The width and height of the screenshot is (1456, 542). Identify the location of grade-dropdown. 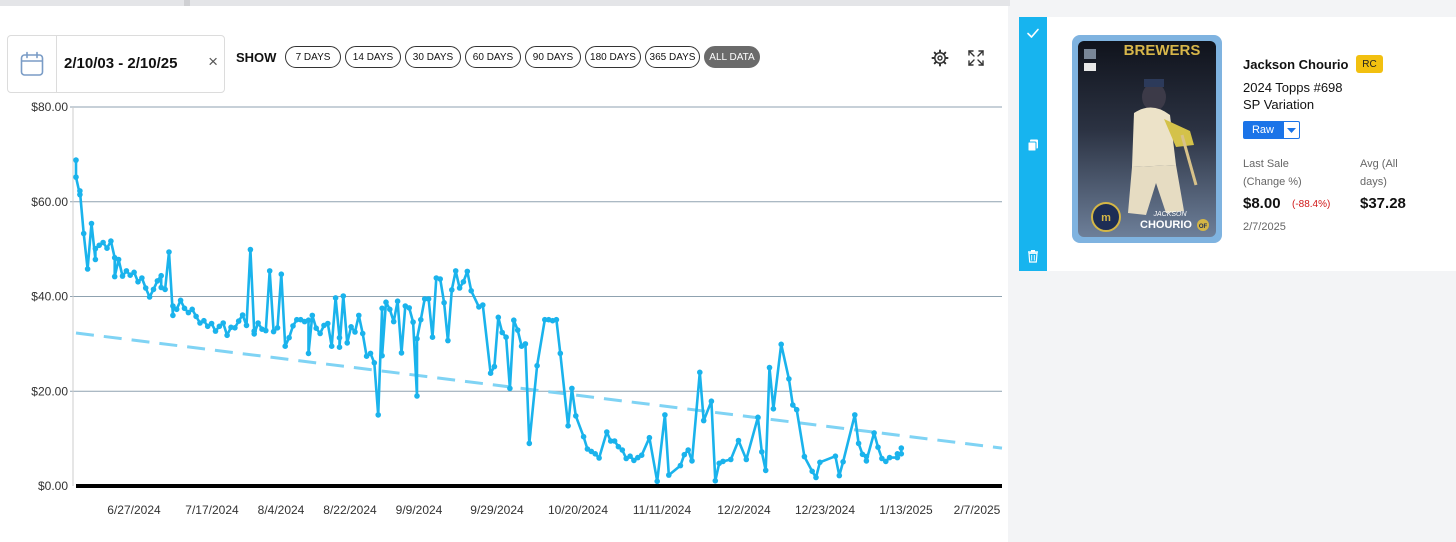
(1291, 130).